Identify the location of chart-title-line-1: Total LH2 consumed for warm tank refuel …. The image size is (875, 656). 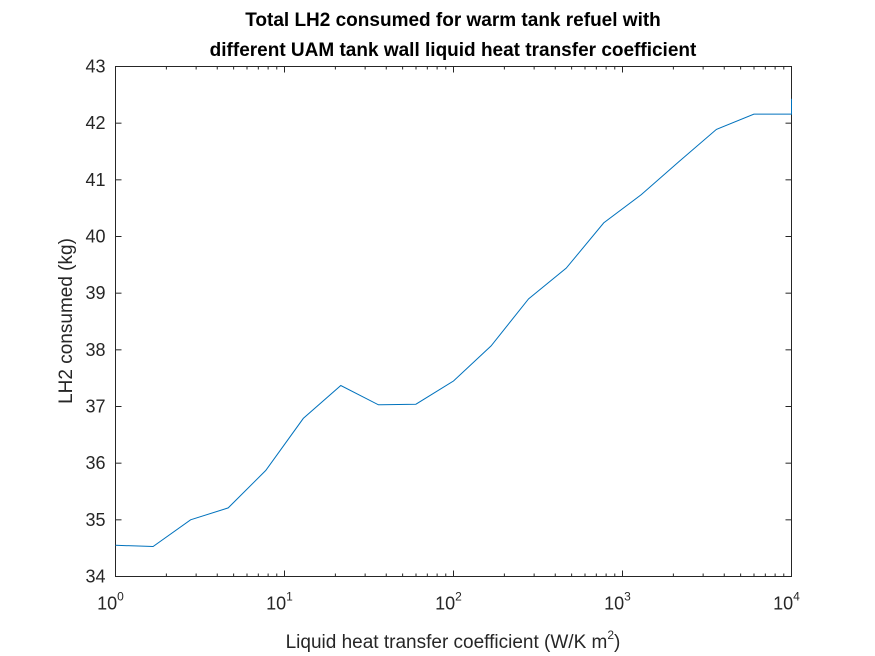
(453, 20).